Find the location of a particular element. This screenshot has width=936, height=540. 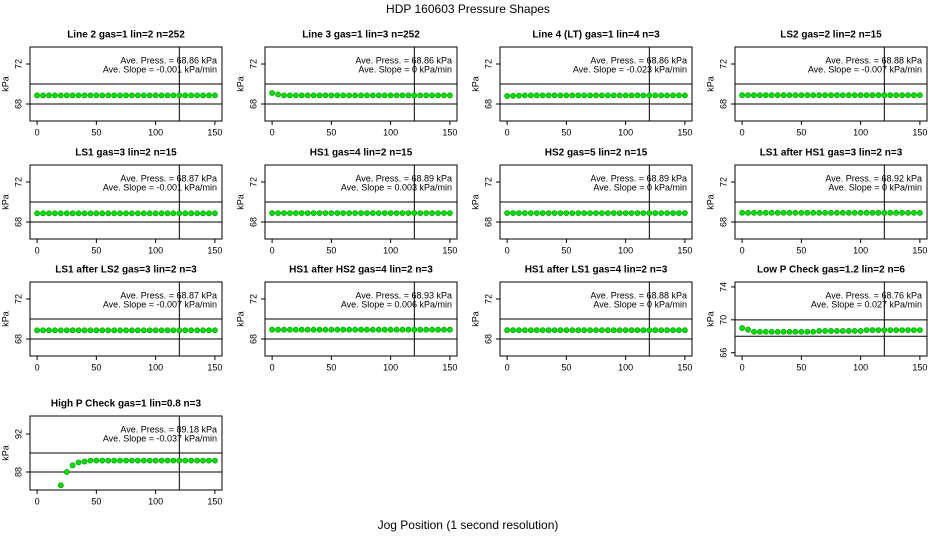

panel-title: Line 4 (LT) gas=1 lin=4 n=3 is located at coordinates (596, 35).